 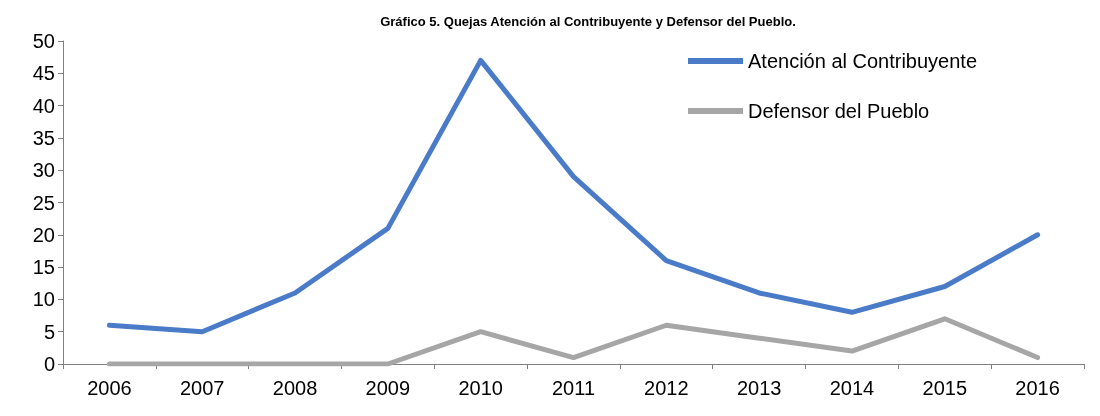 What do you see at coordinates (43, 41) in the screenshot?
I see `y-tick-label: 50` at bounding box center [43, 41].